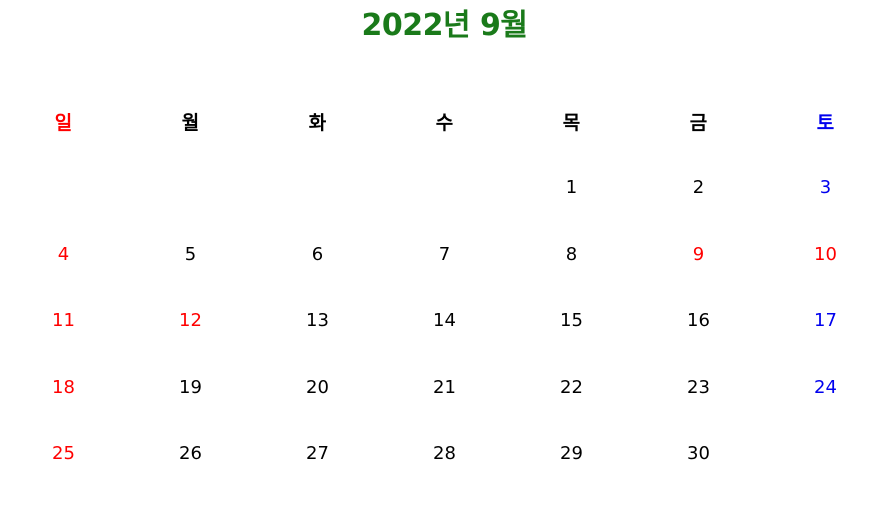 The height and width of the screenshot is (524, 883). Describe the element at coordinates (190, 321) in the screenshot. I see `day-cell-holiday: 12` at that location.